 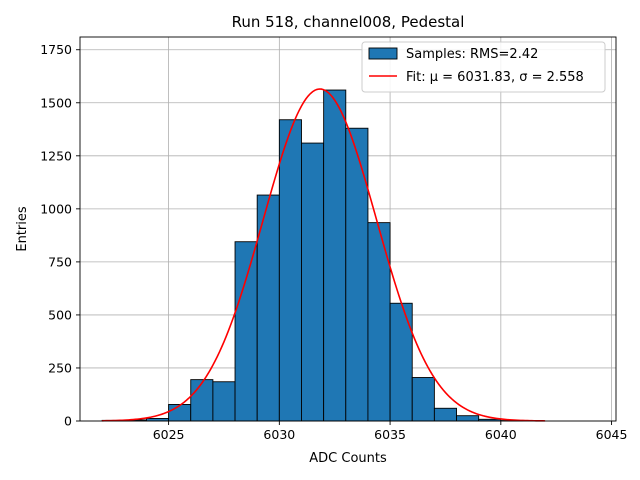 What do you see at coordinates (279, 434) in the screenshot?
I see `x-tick-label: 6030` at bounding box center [279, 434].